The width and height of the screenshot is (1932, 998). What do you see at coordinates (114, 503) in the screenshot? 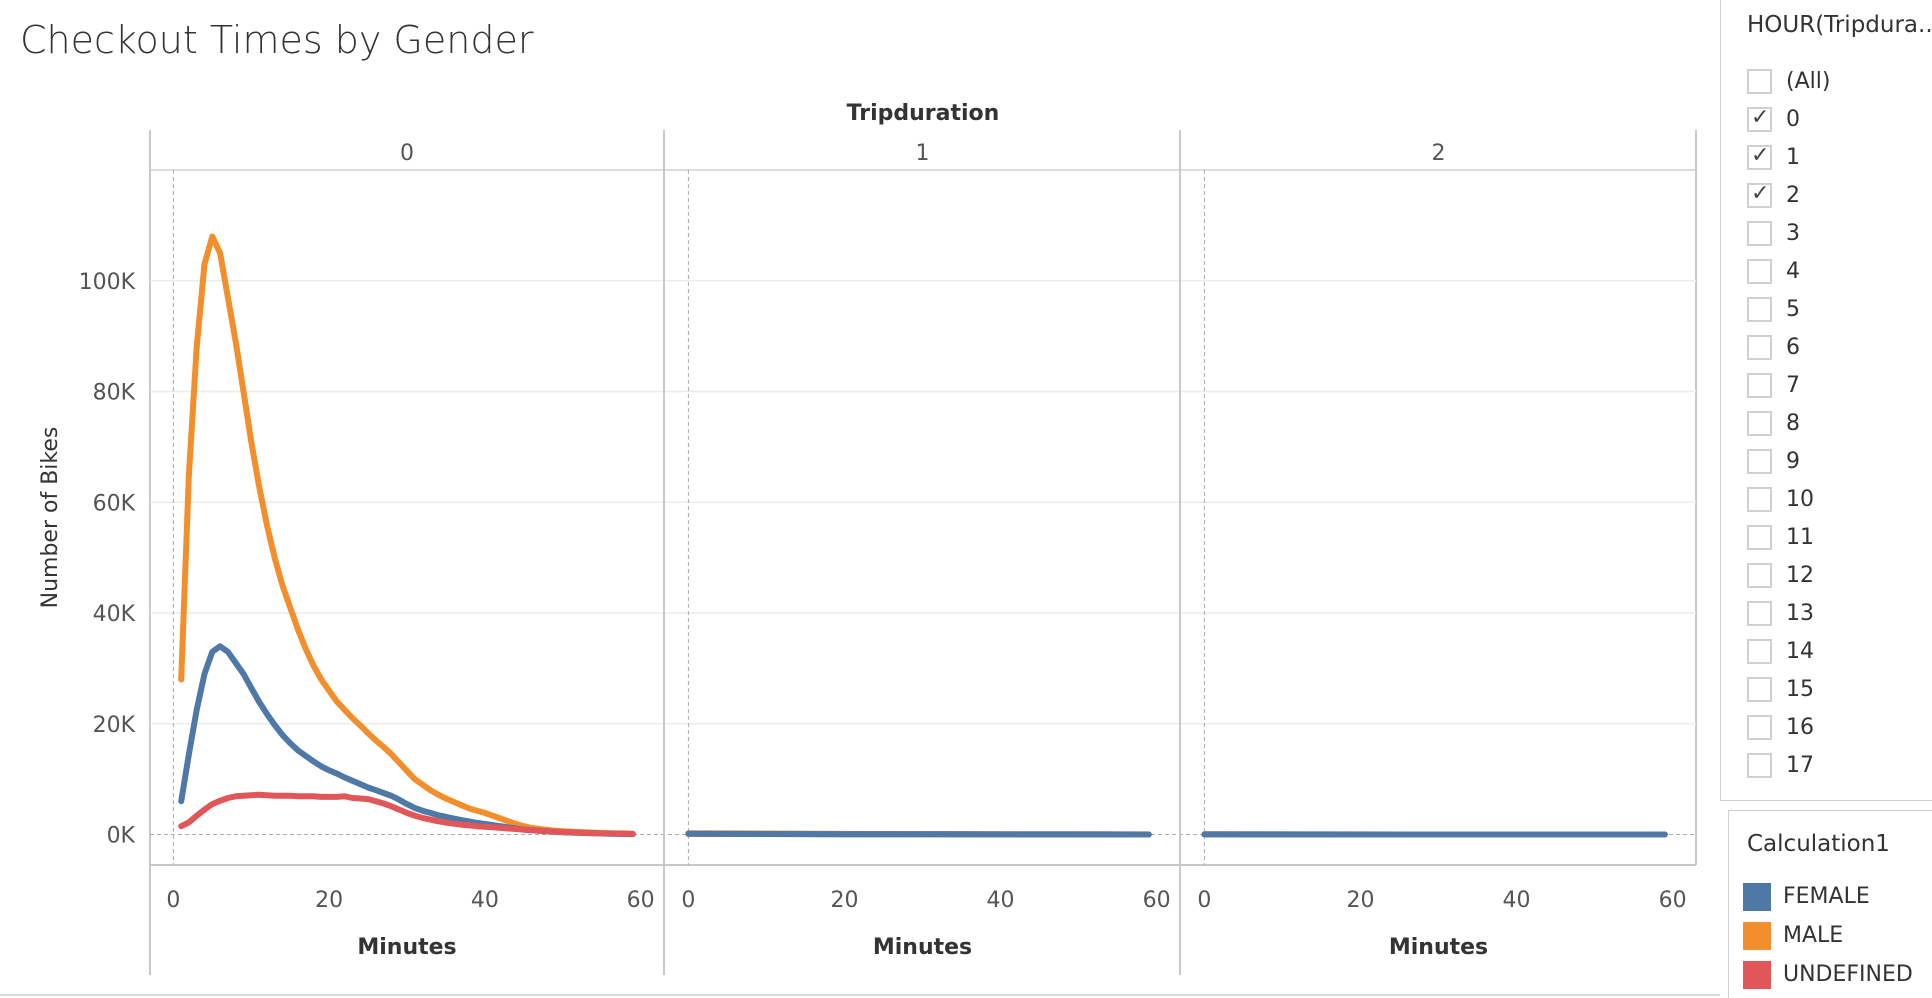
I see `y-tick-label: 60K` at bounding box center [114, 503].